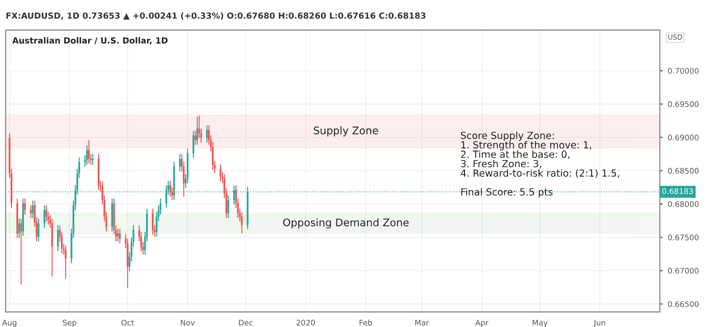  What do you see at coordinates (346, 131) in the screenshot?
I see `band-label: Supply Zone` at bounding box center [346, 131].